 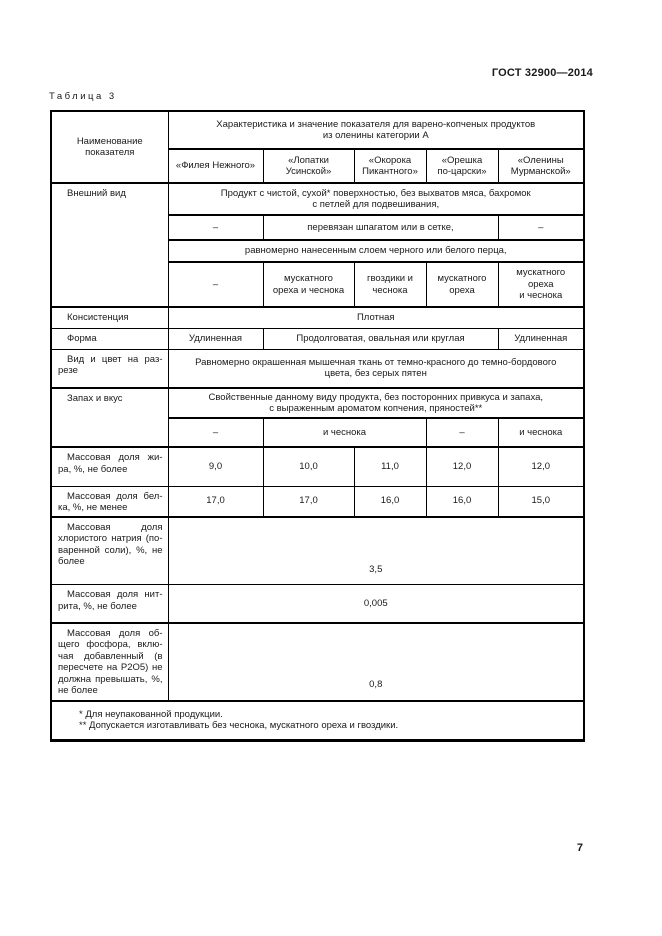 What do you see at coordinates (308, 166) in the screenshot?
I see `product-col-lopatki: «Лопатки Усинской»` at bounding box center [308, 166].